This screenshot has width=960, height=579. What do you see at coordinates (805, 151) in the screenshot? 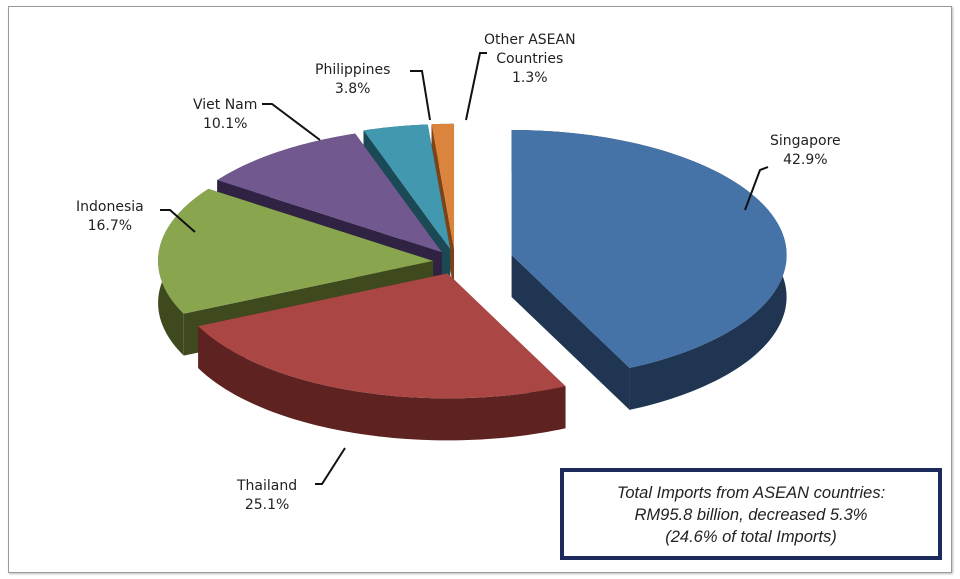
I see `label-singapore: Singapore 42.9%` at bounding box center [805, 151].